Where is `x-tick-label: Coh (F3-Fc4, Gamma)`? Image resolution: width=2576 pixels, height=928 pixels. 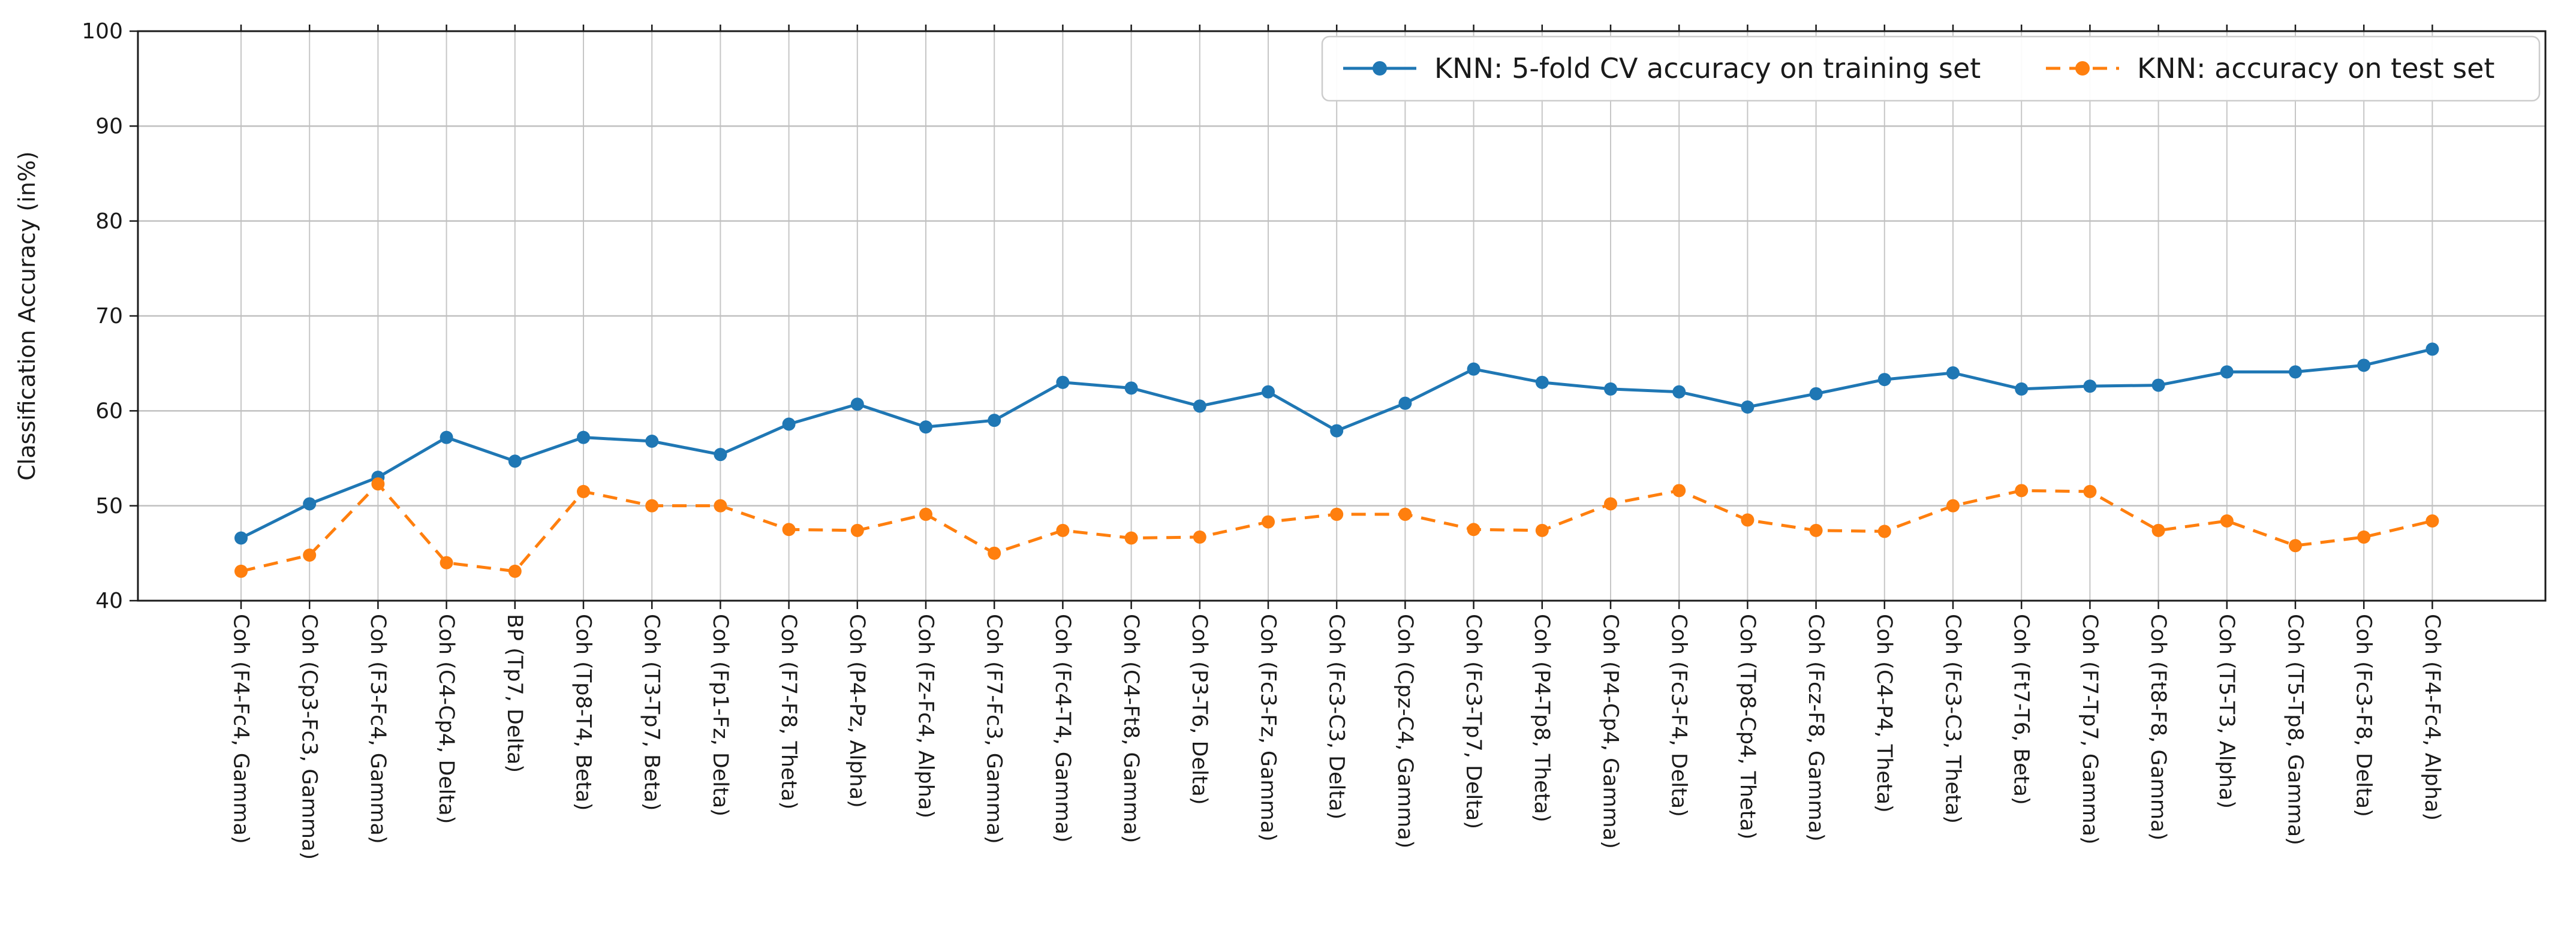 x-tick-label: Coh (F3-Fc4, Gamma) is located at coordinates (378, 729).